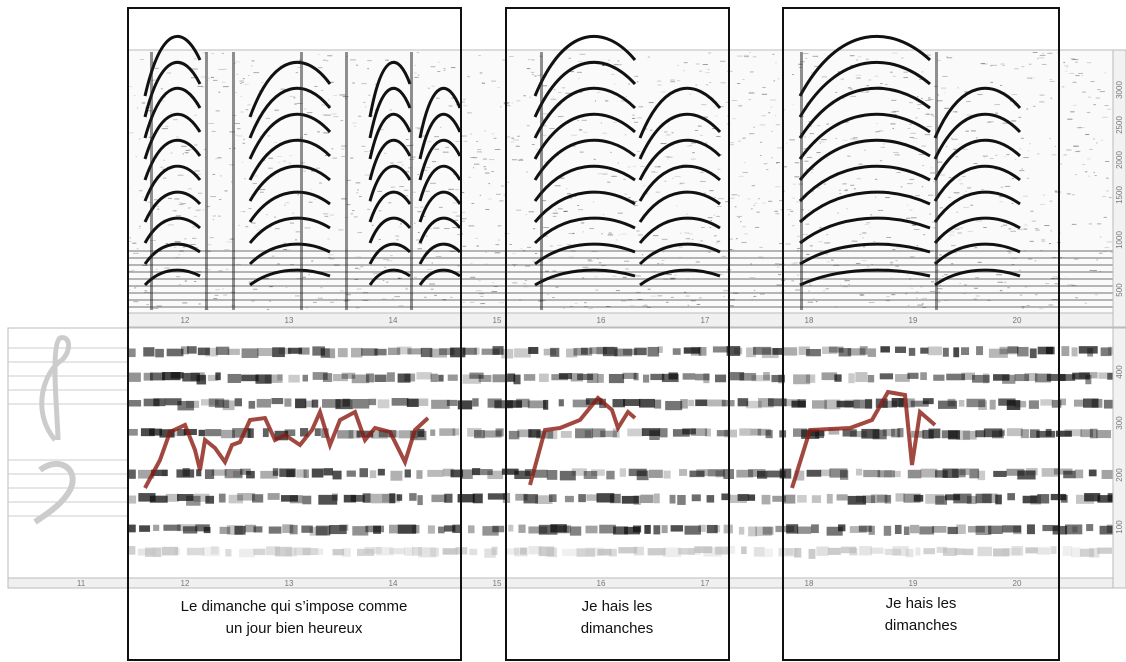  What do you see at coordinates (393, 583) in the screenshot?
I see `time-tick-label: 14` at bounding box center [393, 583].